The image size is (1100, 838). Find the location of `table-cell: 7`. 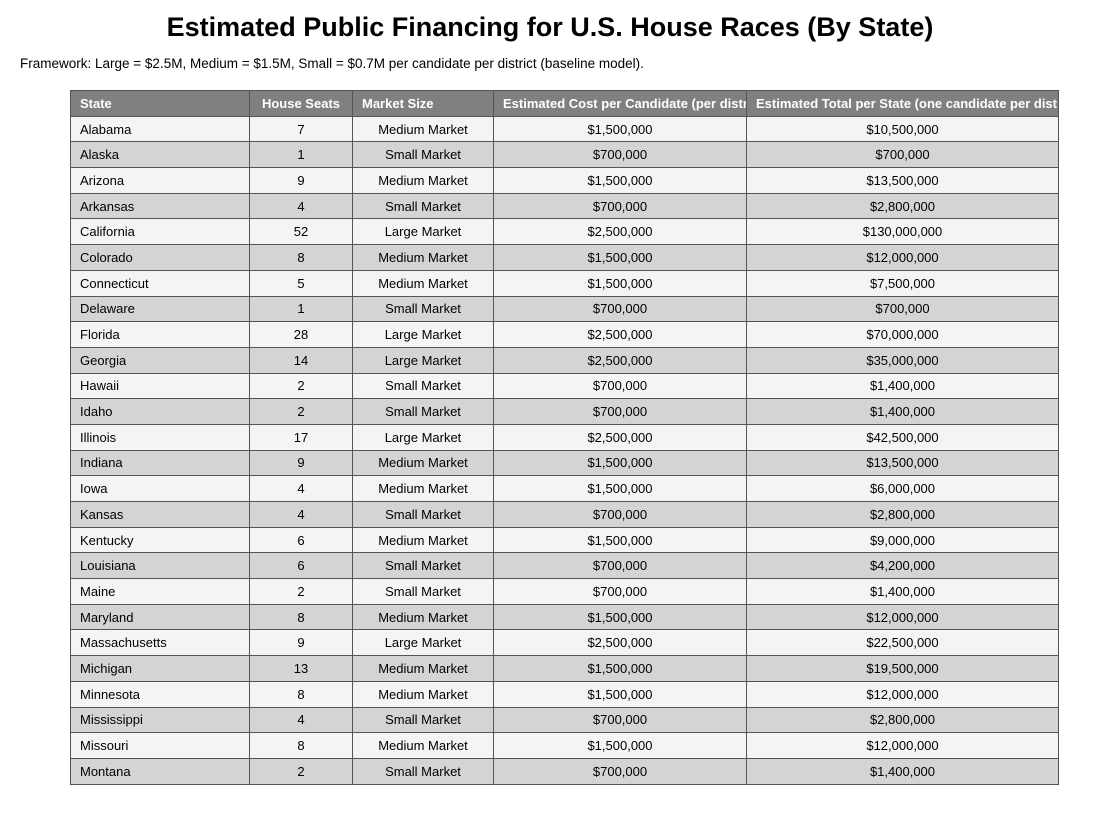

table-cell: 7 is located at coordinates (301, 129).